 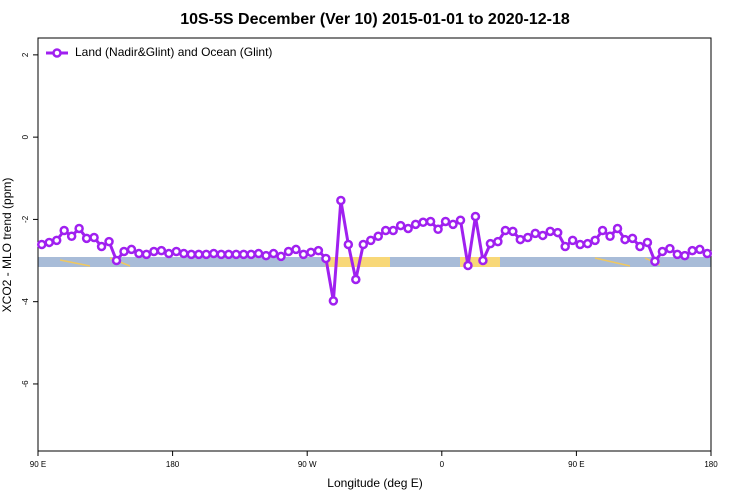 I want to click on y-axis-label: XCO2 - MLO trend (ppm), so click(x=7, y=245).